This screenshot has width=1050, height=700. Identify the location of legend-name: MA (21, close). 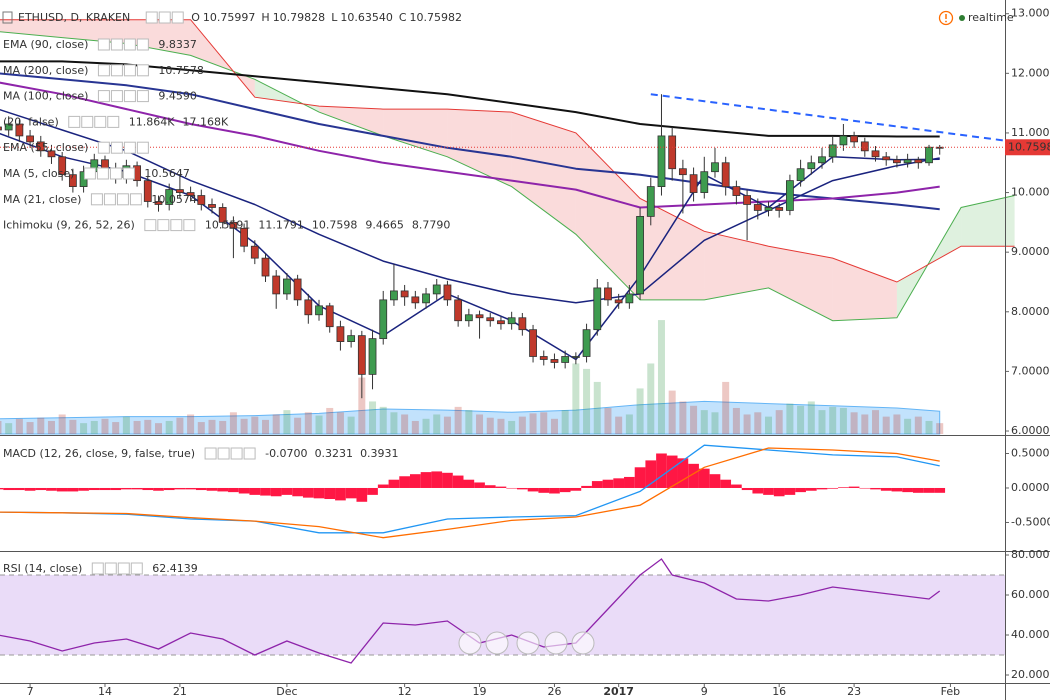
(42, 199).